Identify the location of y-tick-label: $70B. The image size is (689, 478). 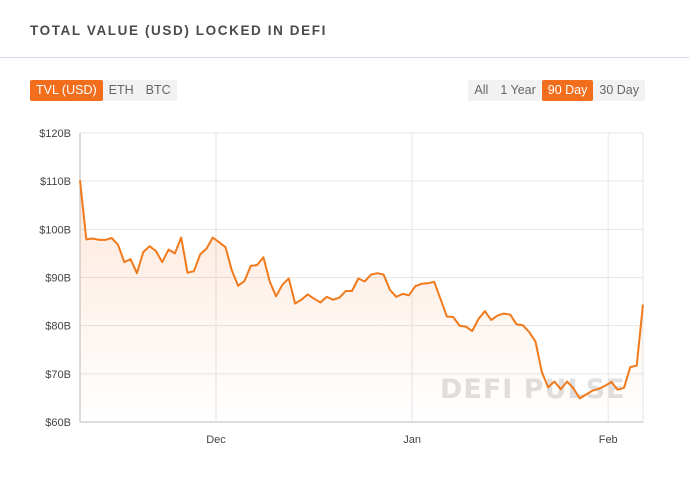
(58, 375).